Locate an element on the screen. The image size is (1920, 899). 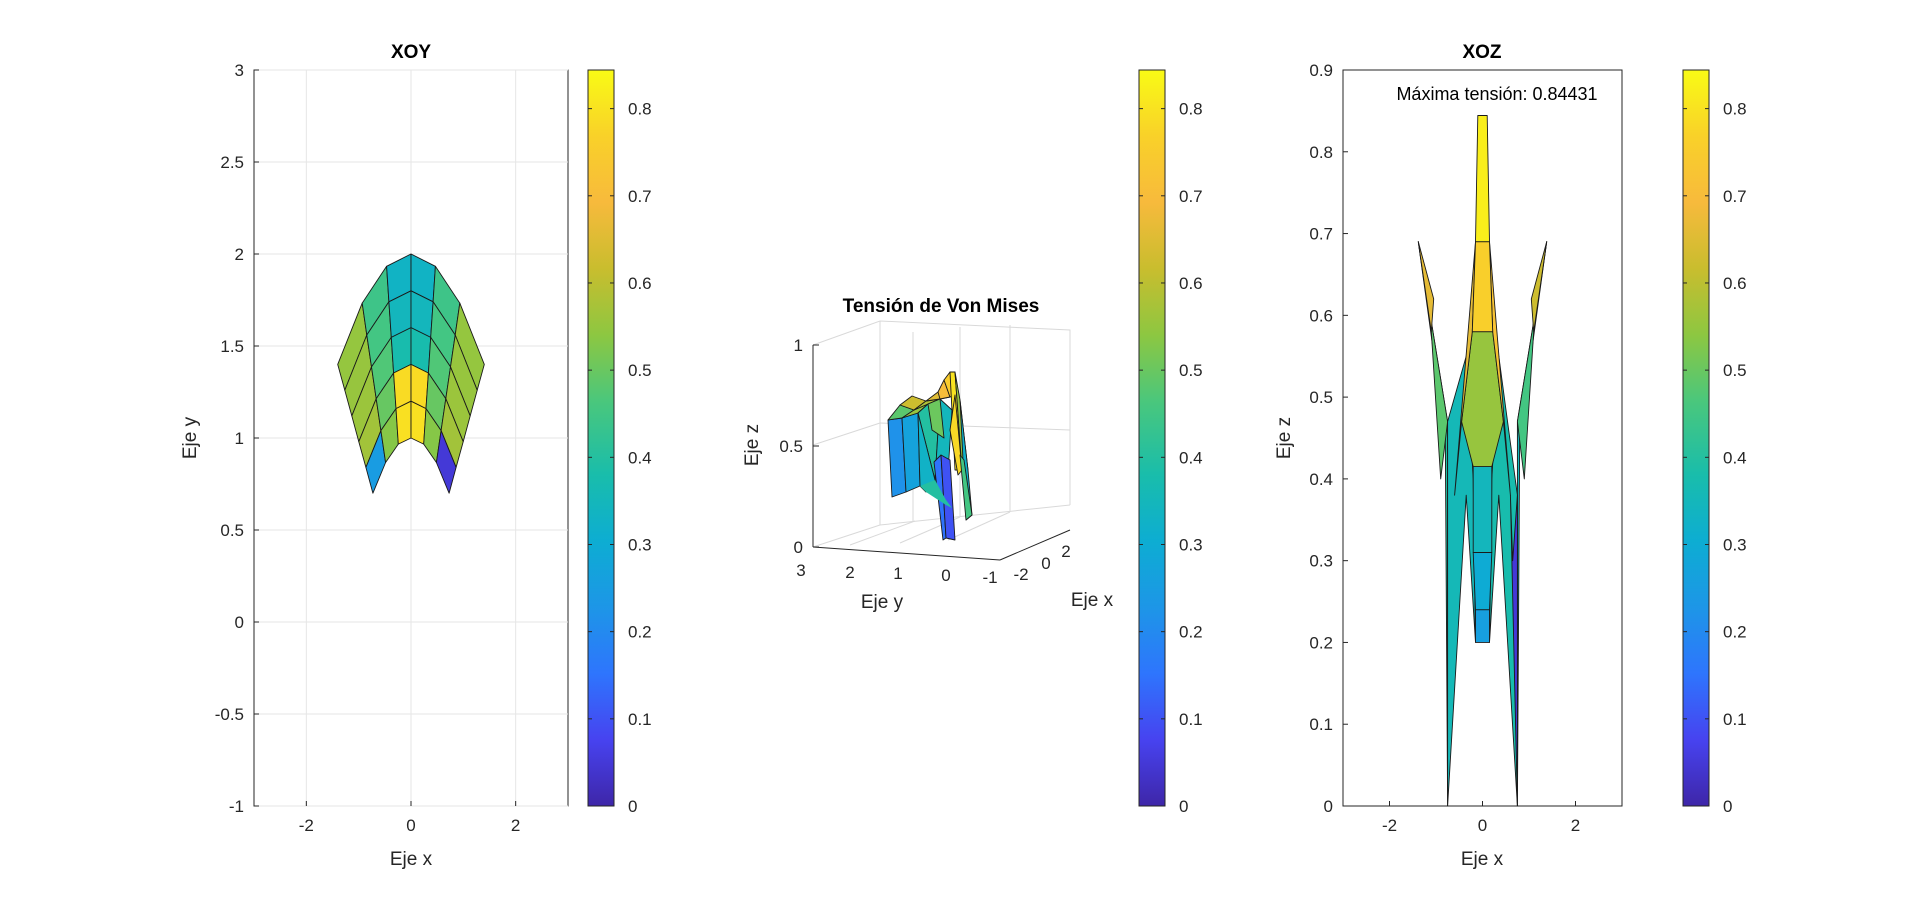
xoz-colorbar: 0 0.1 0.2 0.3 0.4 0.5 0.6 0.7 0.8 is located at coordinates (1714, 442).